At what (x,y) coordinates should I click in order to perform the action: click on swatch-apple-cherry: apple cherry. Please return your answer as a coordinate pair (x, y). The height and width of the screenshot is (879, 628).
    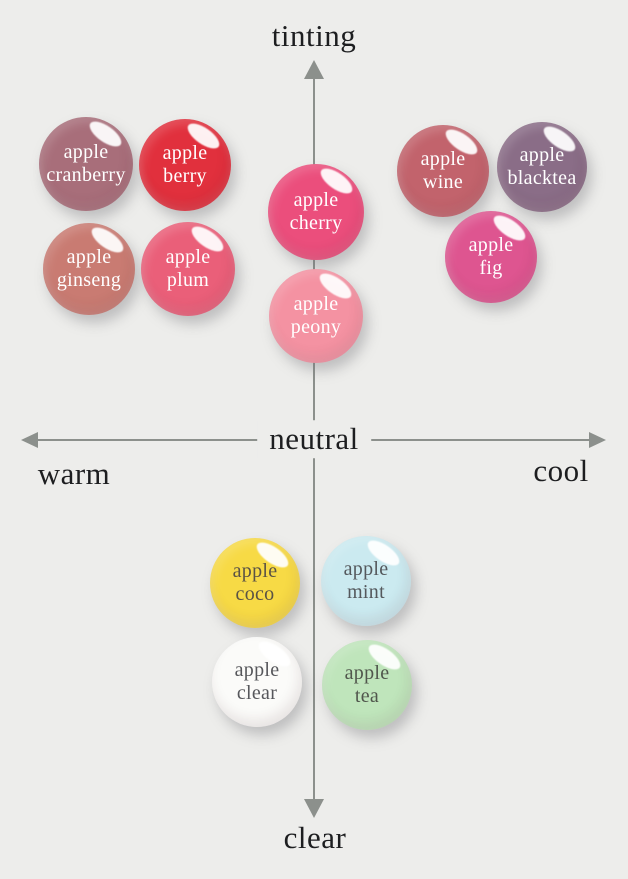
    Looking at the image, I should click on (316, 211).